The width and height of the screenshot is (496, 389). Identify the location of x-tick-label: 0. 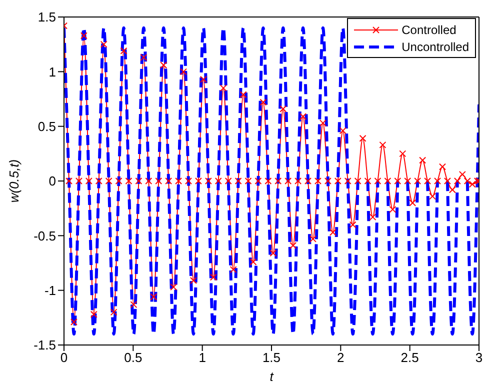
(64, 358).